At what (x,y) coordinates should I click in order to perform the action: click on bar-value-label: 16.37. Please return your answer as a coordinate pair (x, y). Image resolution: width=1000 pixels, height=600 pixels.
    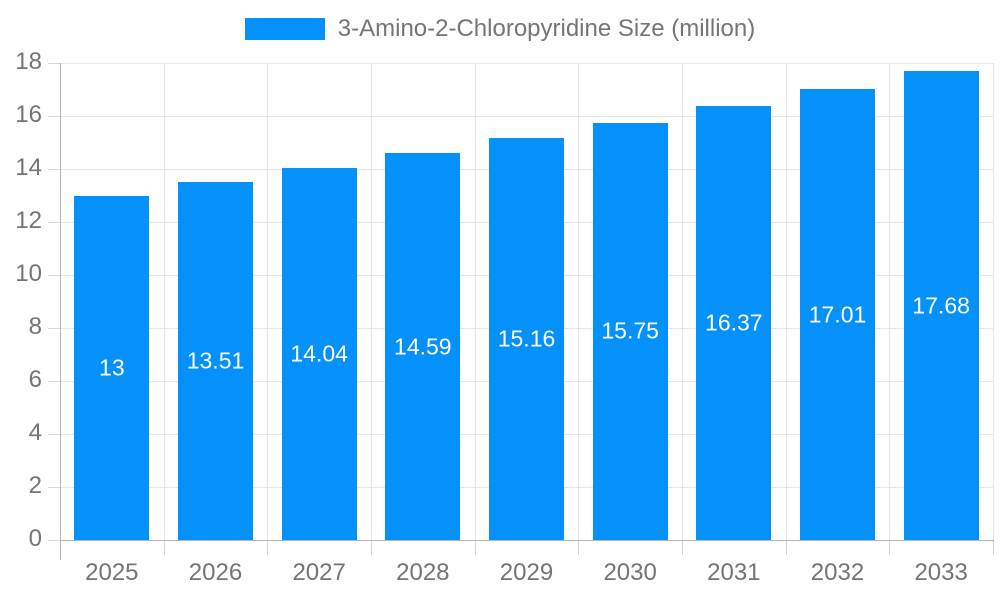
    Looking at the image, I should click on (734, 322).